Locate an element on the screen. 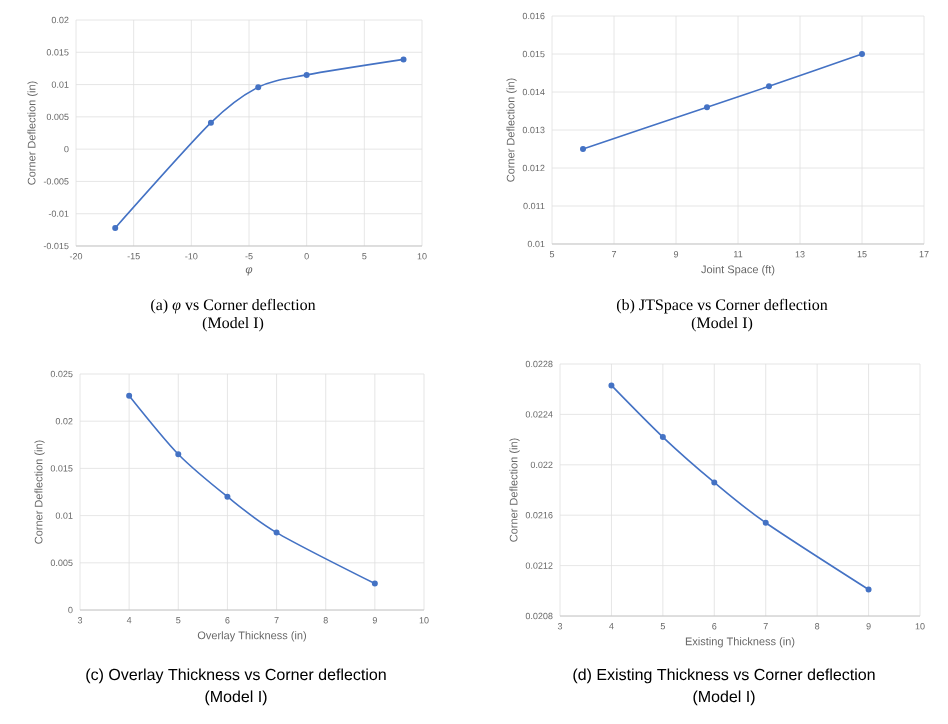 This screenshot has height=724, width=948. text: (c) Overlay Thickness vs Corner deflection is located at coordinates (236, 676).